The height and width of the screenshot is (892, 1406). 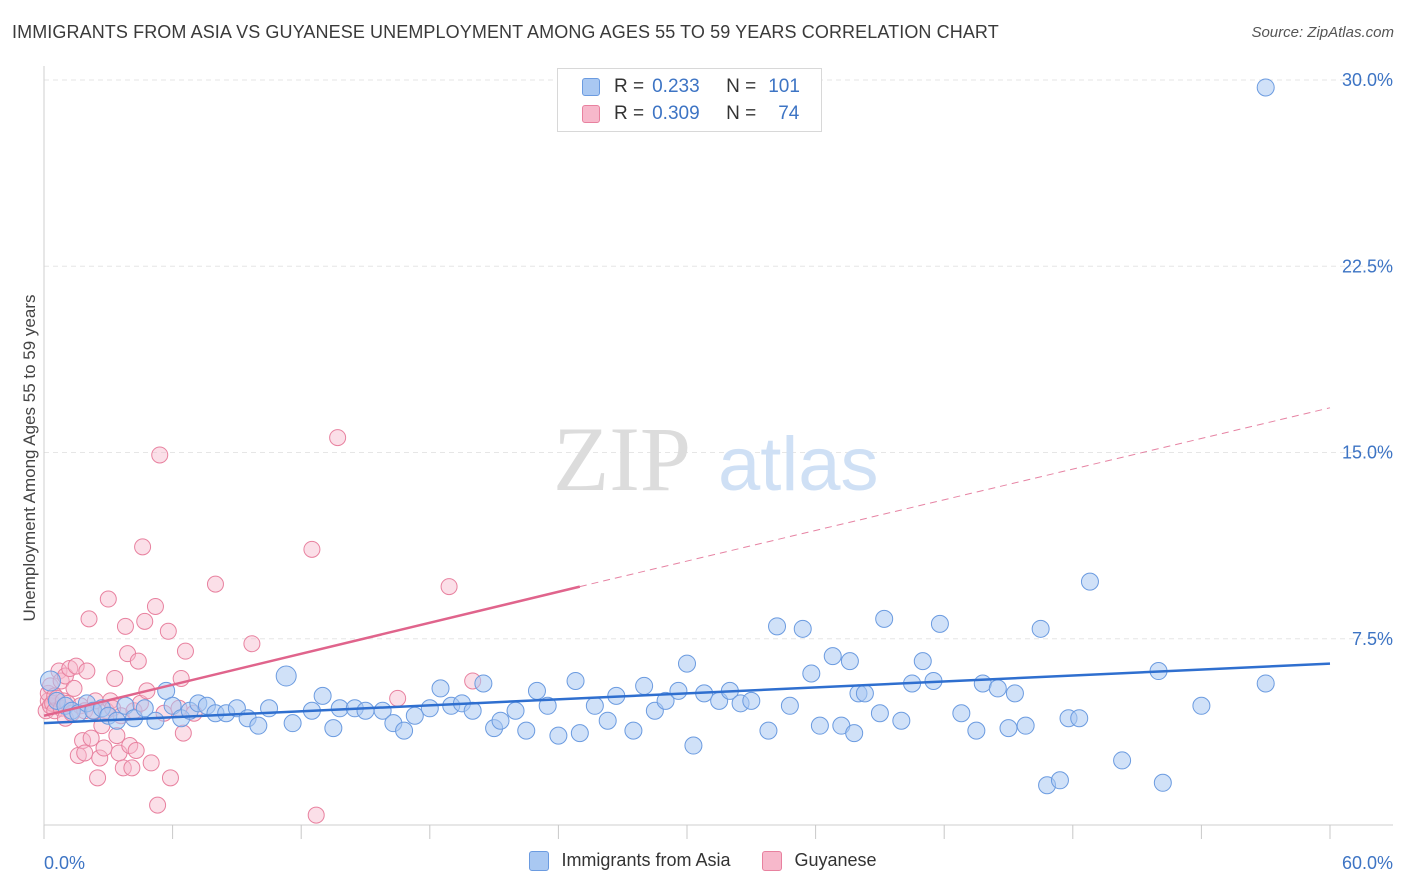 What do you see at coordinates (622, 459) in the screenshot?
I see `watermark-zip: ZIP` at bounding box center [622, 459].